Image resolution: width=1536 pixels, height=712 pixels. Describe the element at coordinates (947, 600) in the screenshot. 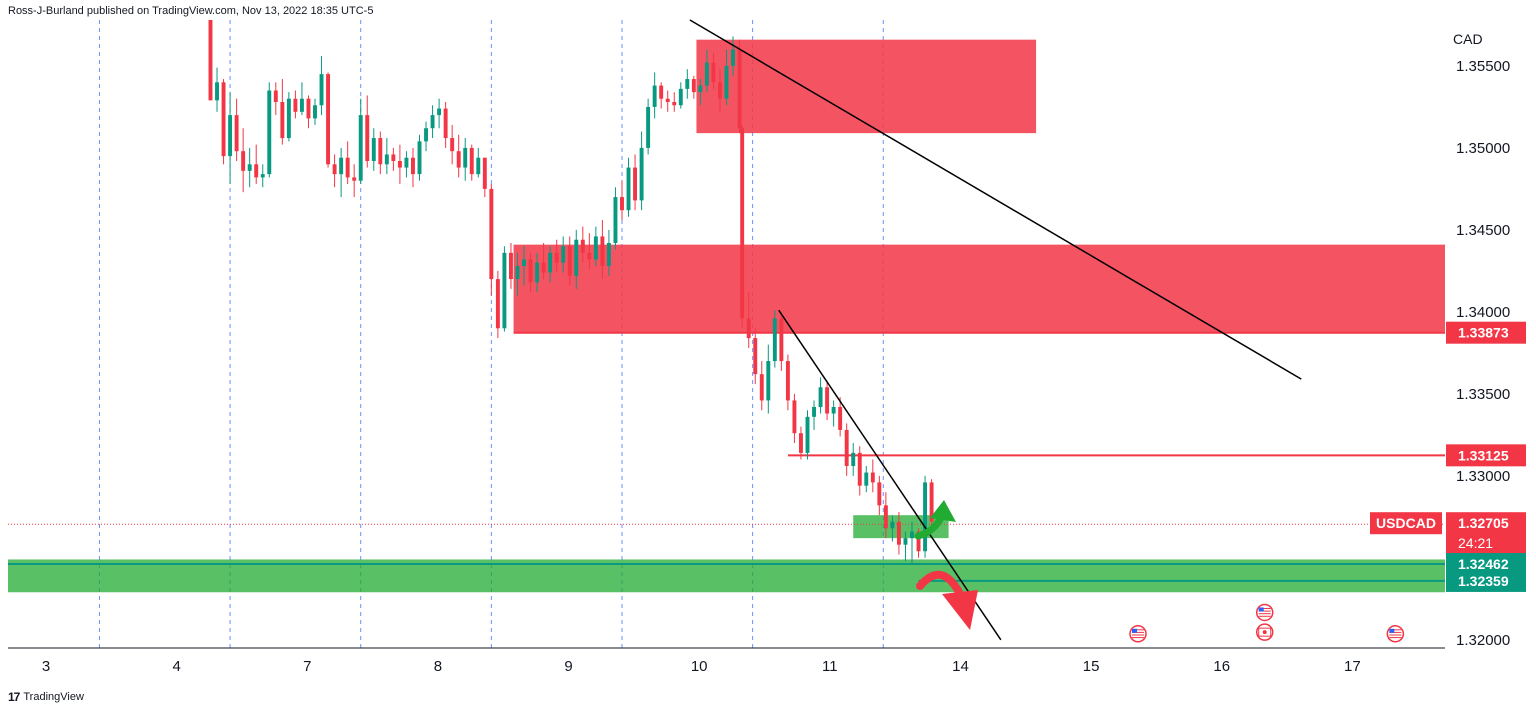

I see `red-down-arrow-icon` at that location.